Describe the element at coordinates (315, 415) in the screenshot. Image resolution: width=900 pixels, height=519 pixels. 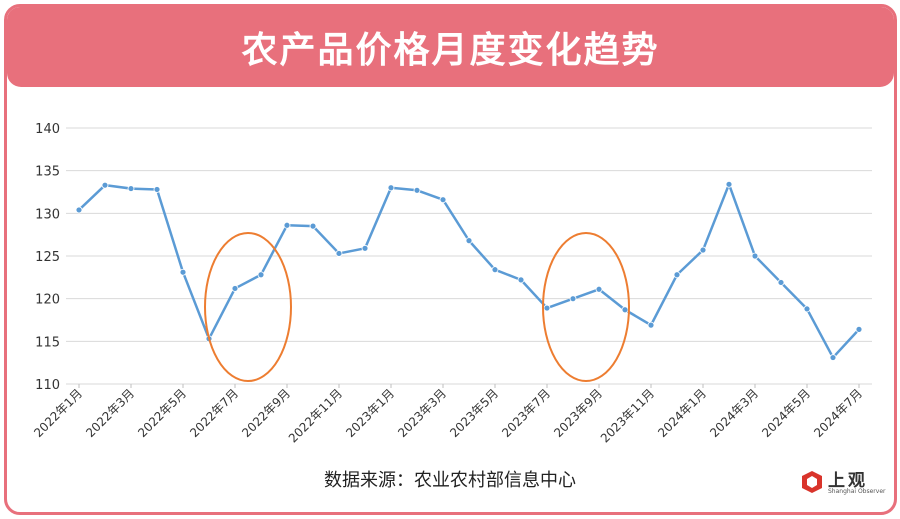
I see `x-tick-label: 2022年11月` at that location.